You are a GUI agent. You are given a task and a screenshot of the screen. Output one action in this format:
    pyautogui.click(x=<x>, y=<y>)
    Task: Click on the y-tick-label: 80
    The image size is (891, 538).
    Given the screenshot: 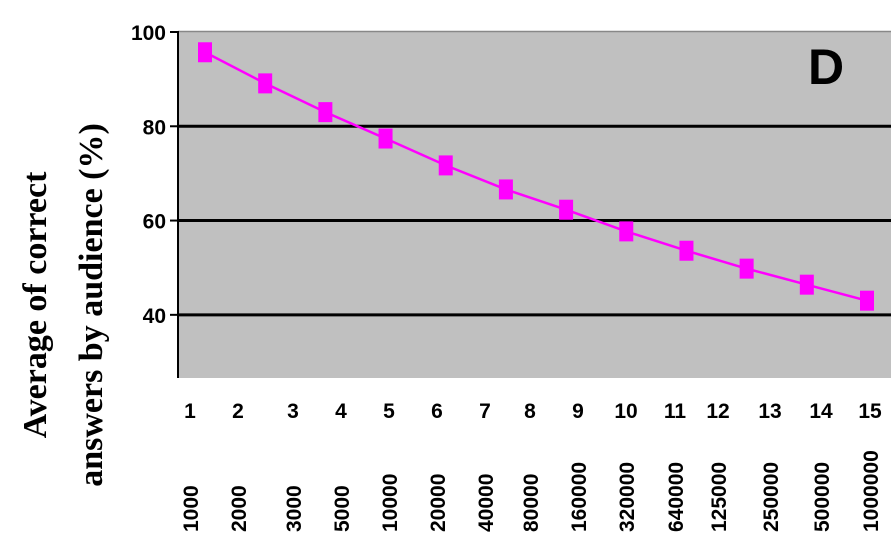 What is the action you would take?
    pyautogui.click(x=154, y=127)
    